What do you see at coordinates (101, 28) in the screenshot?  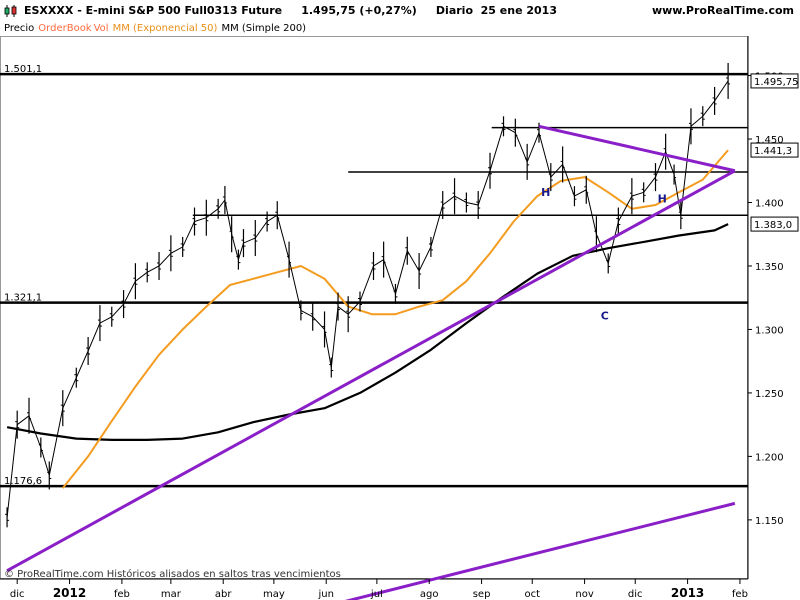 I see `legend-vol: Vol` at bounding box center [101, 28].